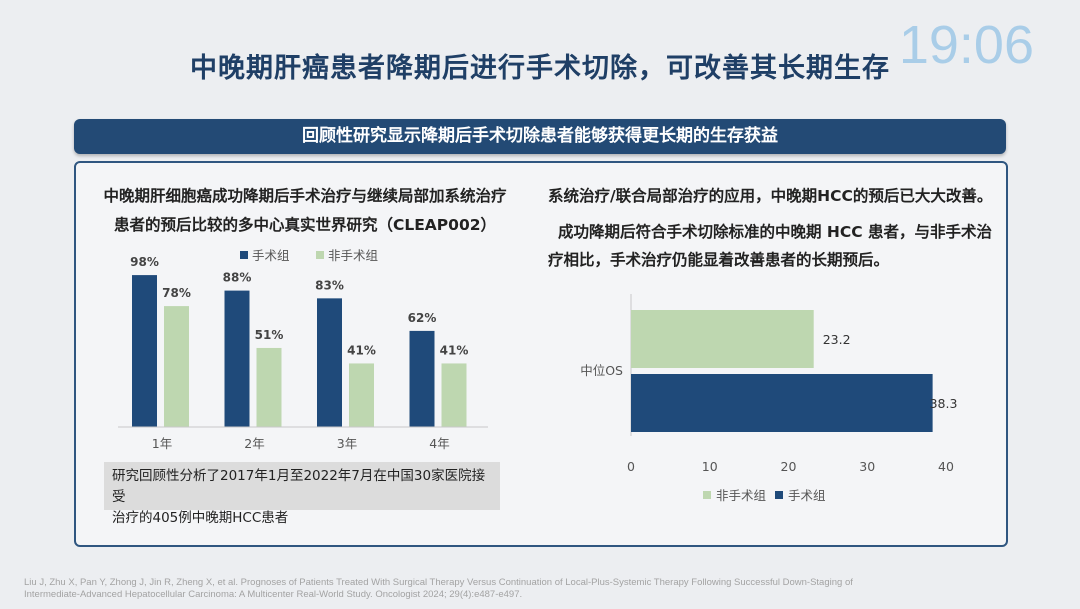 This screenshot has width=1080, height=609. Describe the element at coordinates (299, 486) in the screenshot. I see `study-note-line1: 研究回顾性分析了2017年1月至2022年7月在中国30家医院接受` at that location.